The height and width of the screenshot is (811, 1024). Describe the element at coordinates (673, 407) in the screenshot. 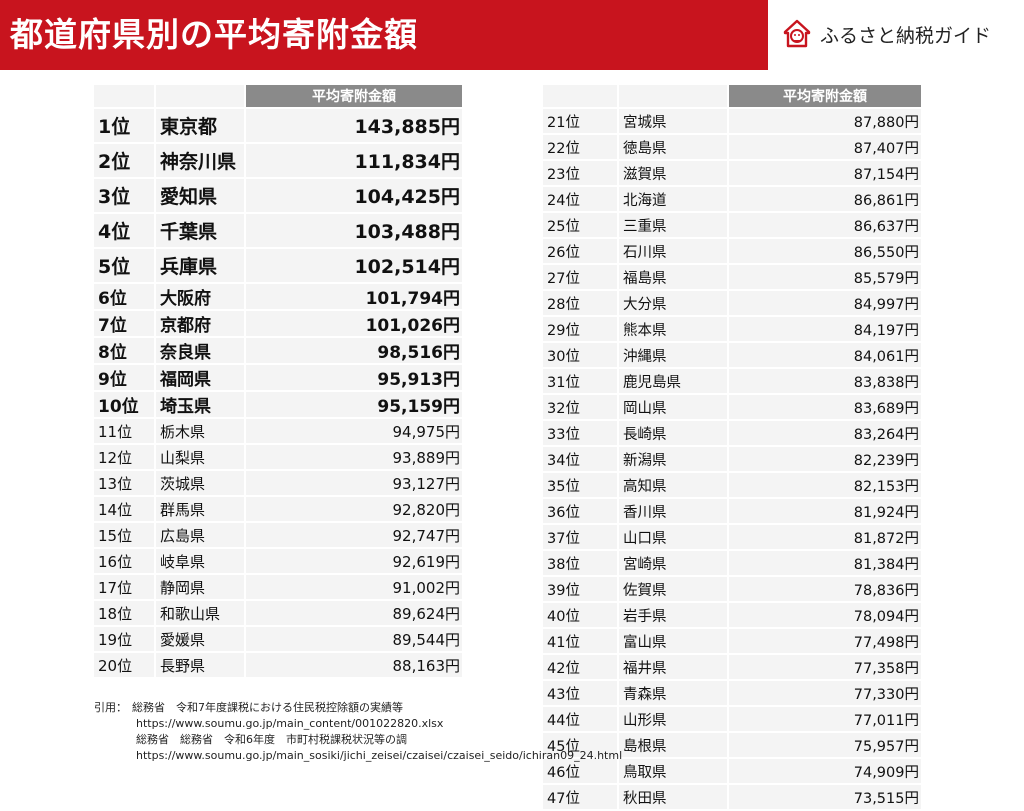

I see `prefecture-cell: 岡山県` at that location.